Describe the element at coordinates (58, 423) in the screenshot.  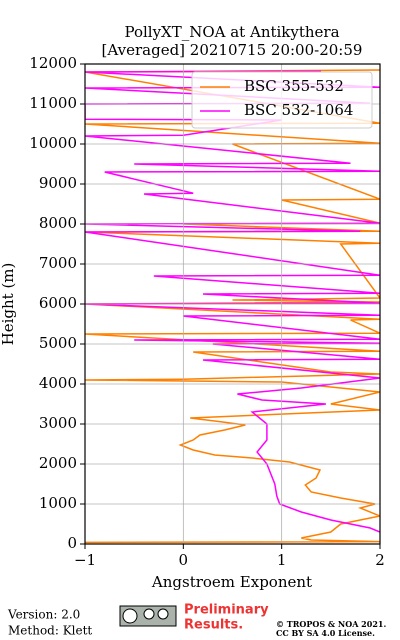
I see `y-tick-label: 3000` at that location.